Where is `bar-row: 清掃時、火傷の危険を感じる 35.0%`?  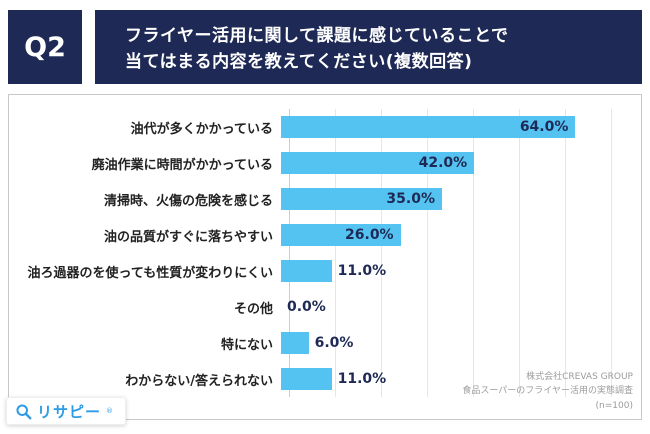
bar-row: 清掃時、火傷の危険を感じる 35.0% is located at coordinates (325, 199).